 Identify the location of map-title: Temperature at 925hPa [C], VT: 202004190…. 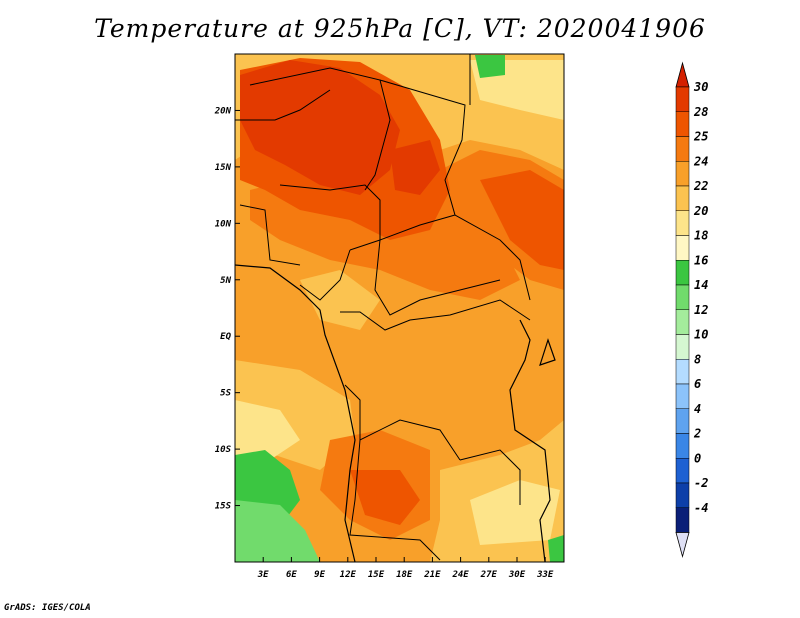
(400, 28).